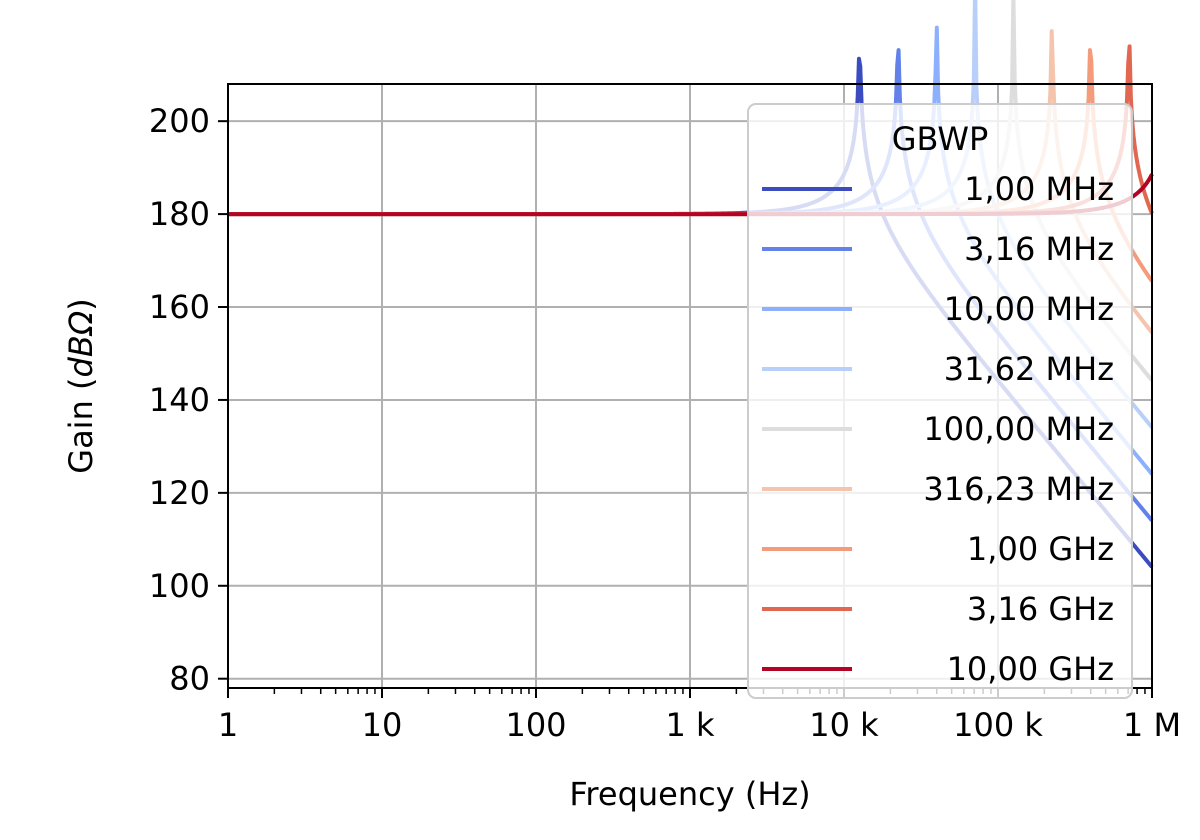 The width and height of the screenshot is (1200, 840). Describe the element at coordinates (179, 586) in the screenshot. I see `y-tick-label: 100` at that location.